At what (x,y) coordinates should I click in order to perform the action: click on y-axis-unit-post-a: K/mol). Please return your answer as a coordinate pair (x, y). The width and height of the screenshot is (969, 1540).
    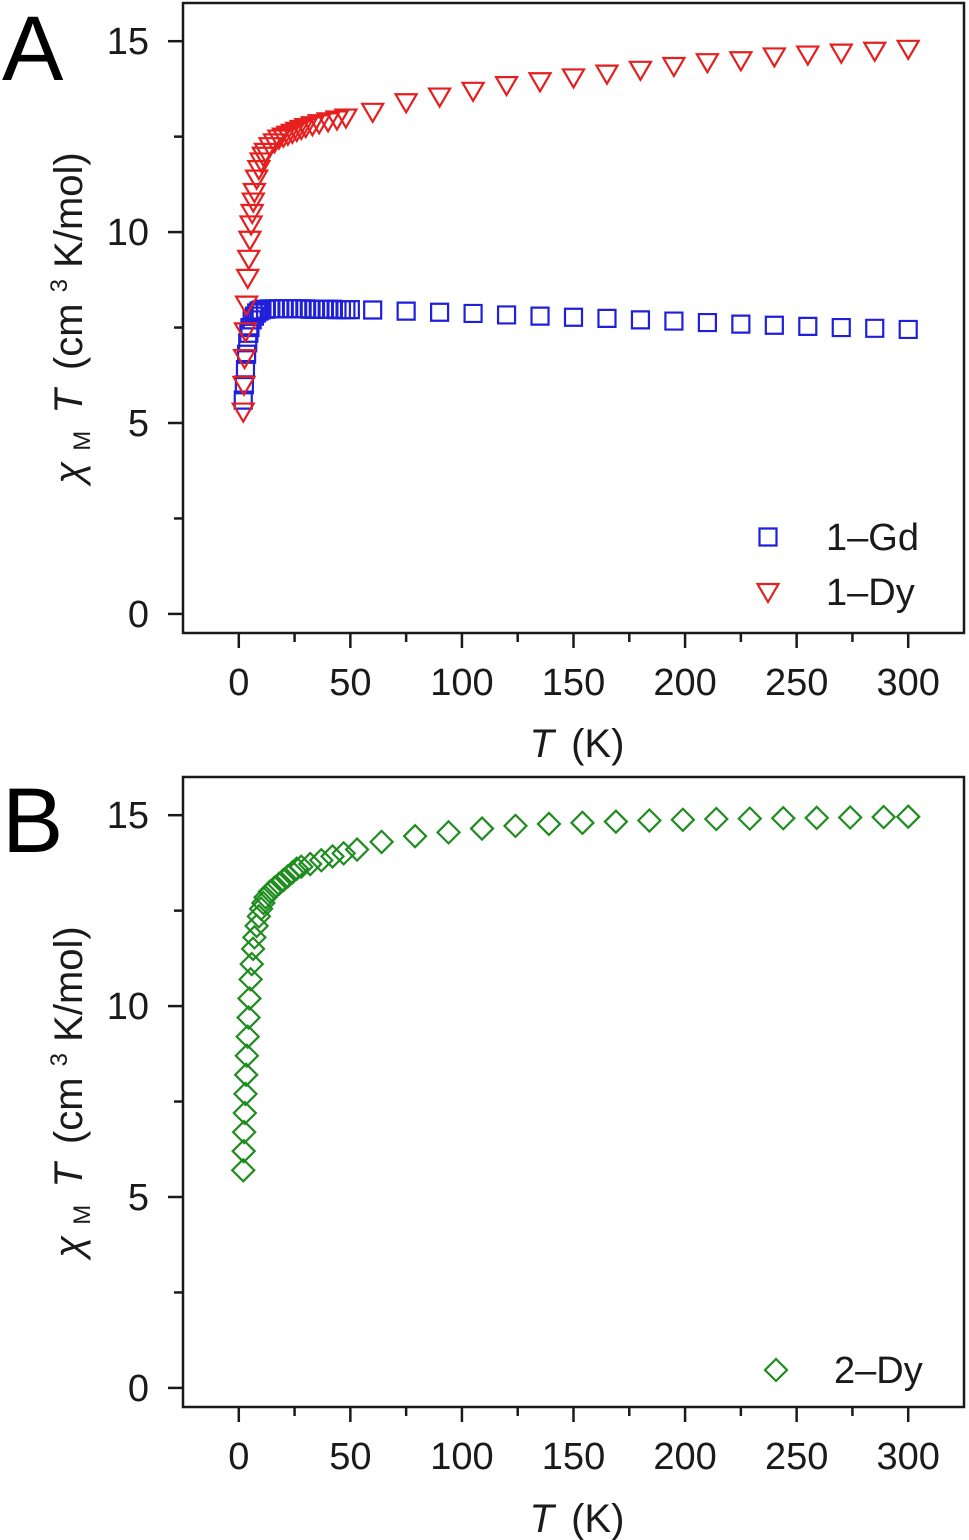
    Looking at the image, I should click on (69, 210).